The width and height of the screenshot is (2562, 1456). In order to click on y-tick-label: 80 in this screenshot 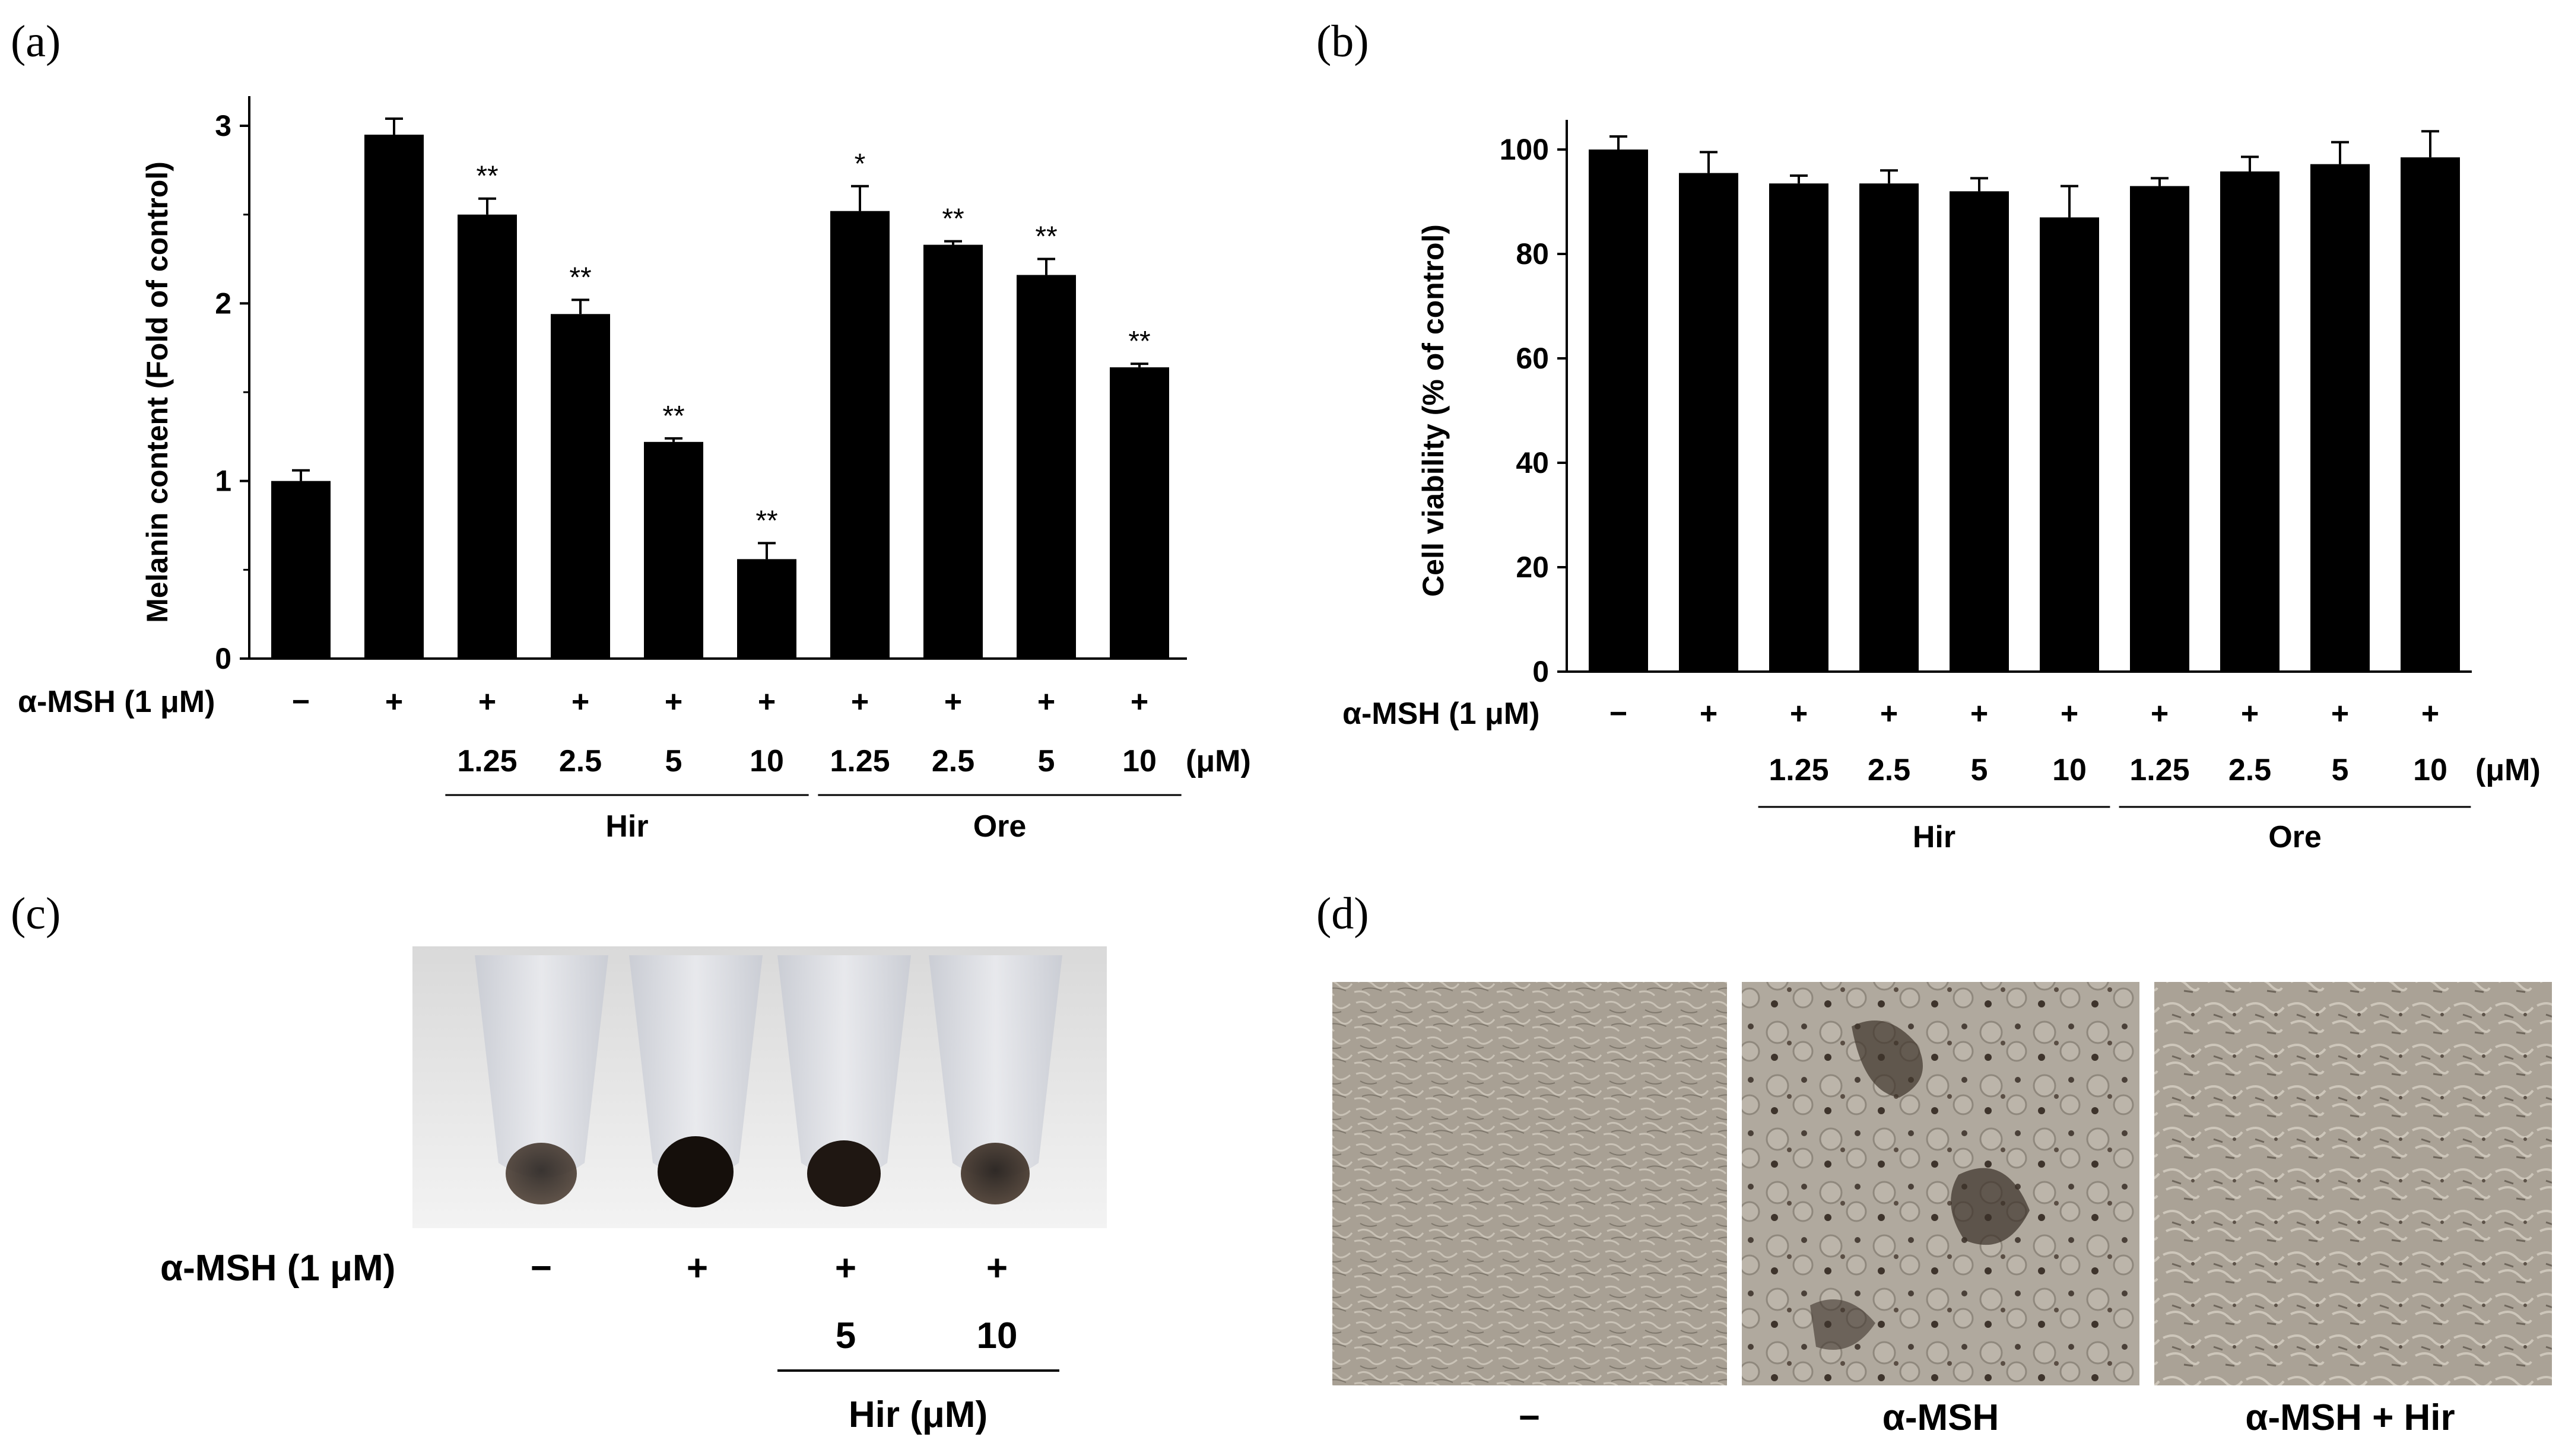, I will do `click(1532, 254)`.